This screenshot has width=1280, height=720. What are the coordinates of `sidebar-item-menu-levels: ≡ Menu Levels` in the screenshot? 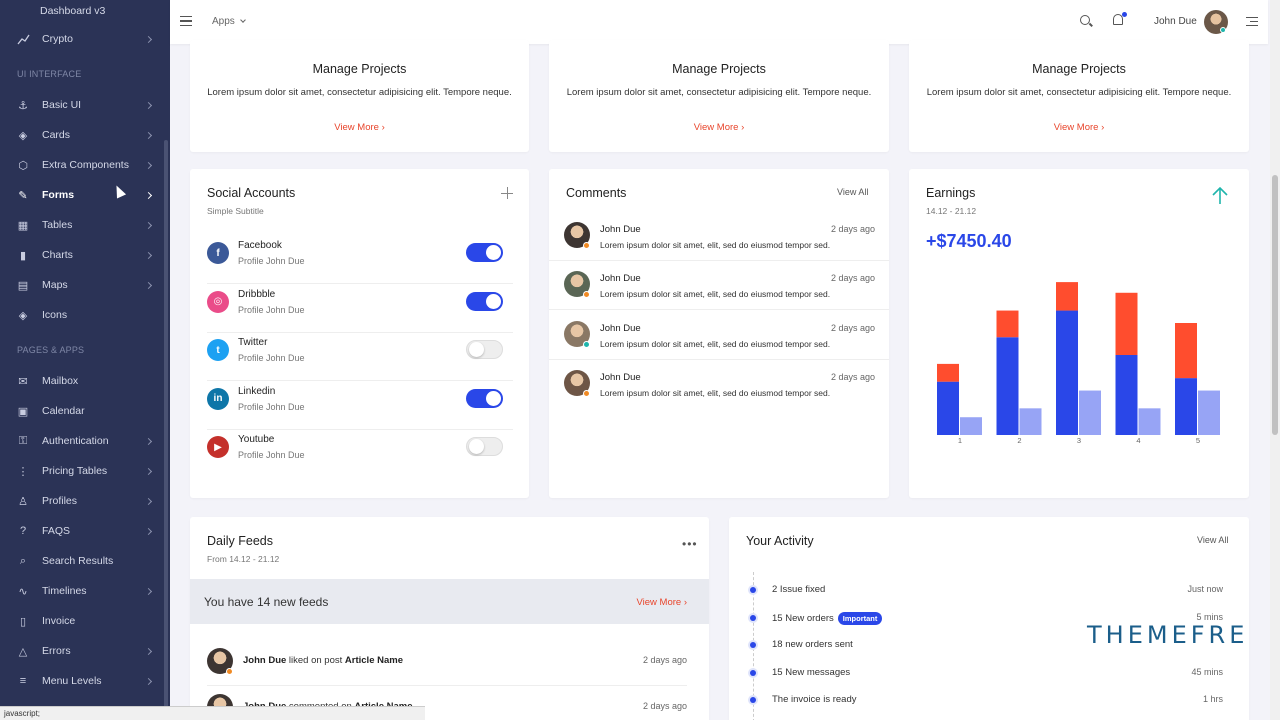 It's located at (82, 681).